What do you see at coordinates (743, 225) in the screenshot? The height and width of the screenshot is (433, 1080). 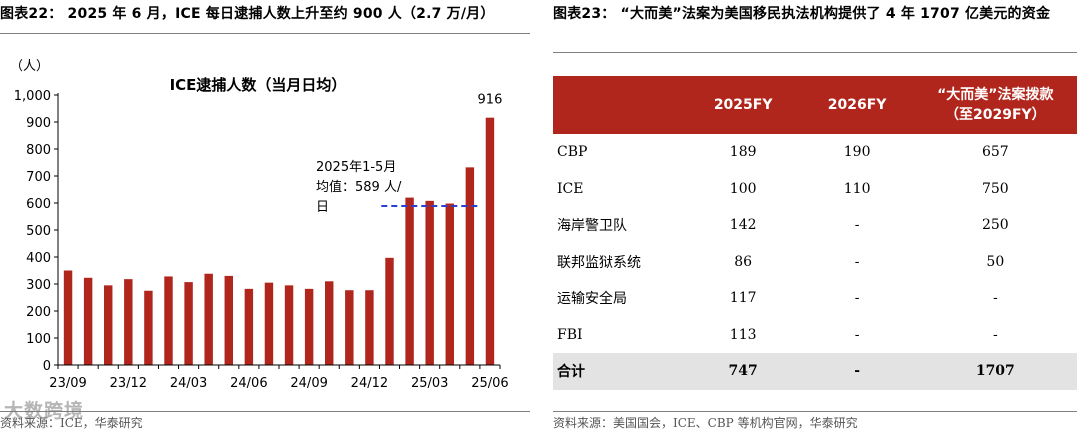 I see `row-2025: 142` at bounding box center [743, 225].